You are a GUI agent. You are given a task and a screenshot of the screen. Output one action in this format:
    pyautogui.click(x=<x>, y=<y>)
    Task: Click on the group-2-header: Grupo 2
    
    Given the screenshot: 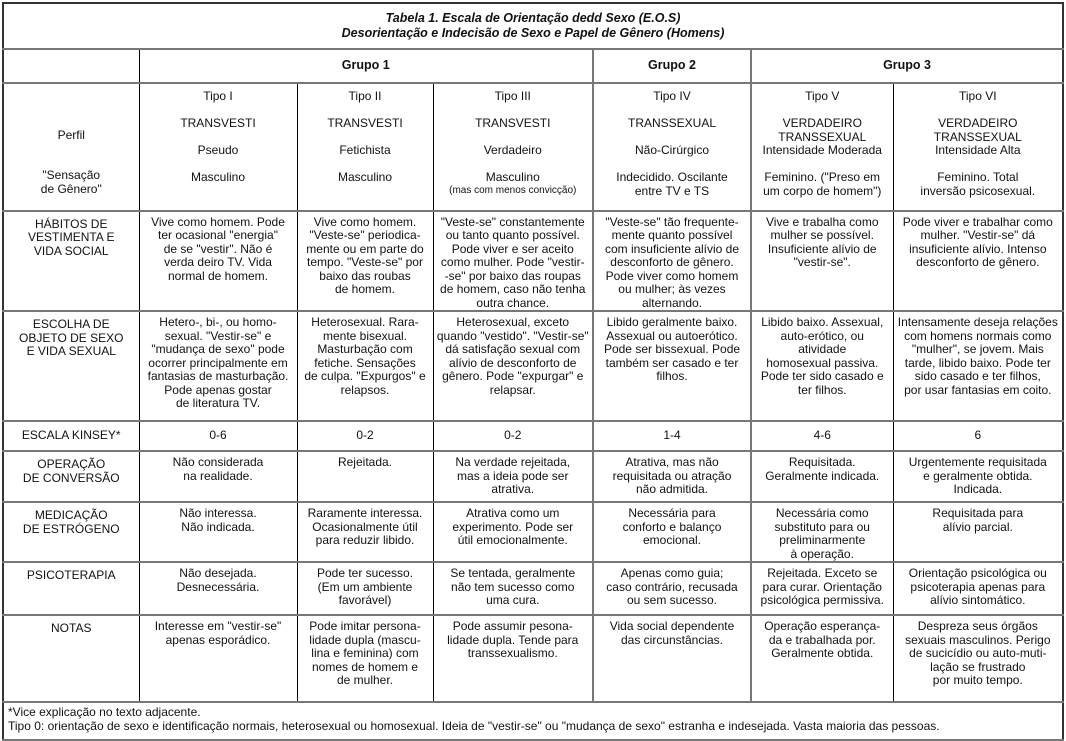 What is the action you would take?
    pyautogui.click(x=672, y=66)
    